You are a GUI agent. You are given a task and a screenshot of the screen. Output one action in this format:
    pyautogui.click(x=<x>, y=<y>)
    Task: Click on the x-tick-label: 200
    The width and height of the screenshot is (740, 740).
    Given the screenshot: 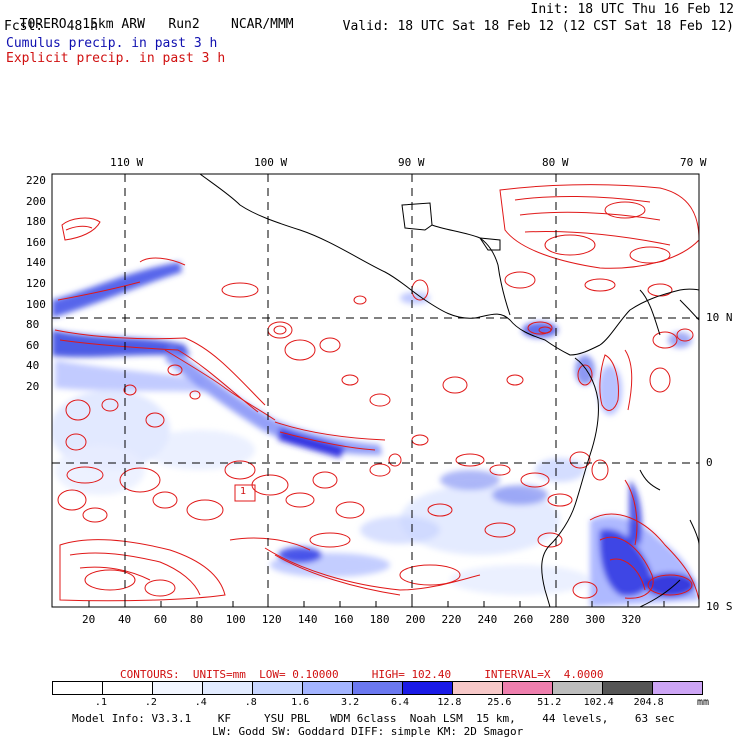 What is the action you would take?
    pyautogui.click(x=415, y=619)
    